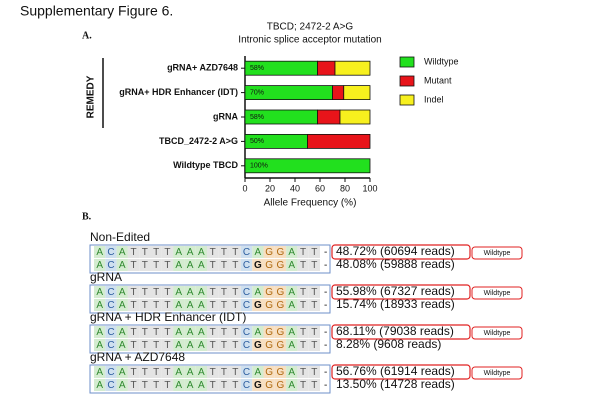  Describe the element at coordinates (395, 384) in the screenshot. I see `read-count: 13.50% (14728 reads)` at that location.